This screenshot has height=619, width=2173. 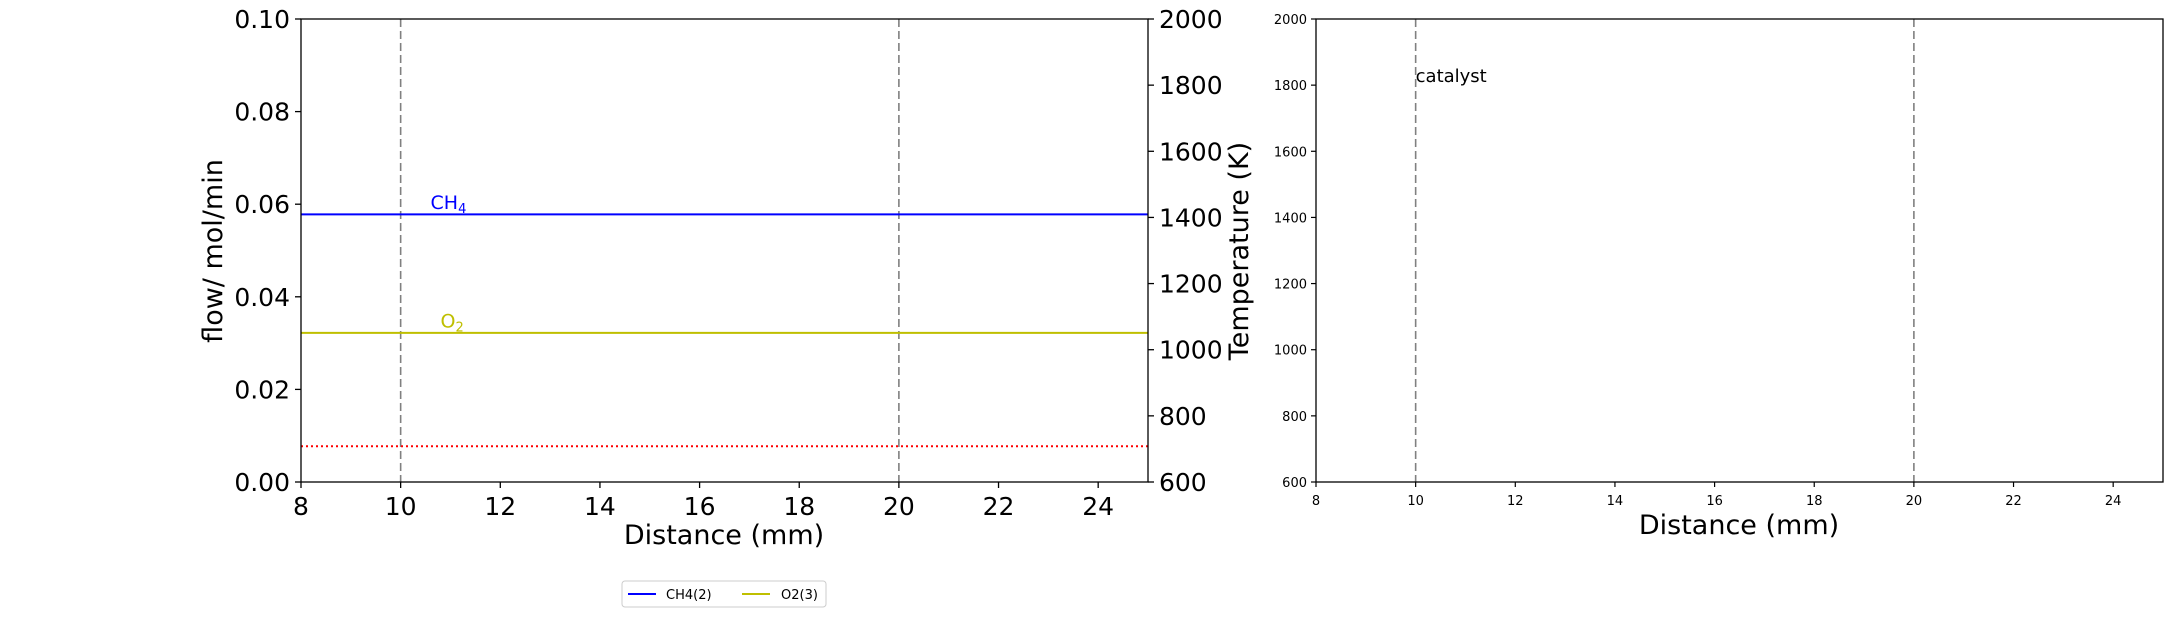 What do you see at coordinates (445, 203) in the screenshot?
I see `series-label-main: CH` at bounding box center [445, 203].